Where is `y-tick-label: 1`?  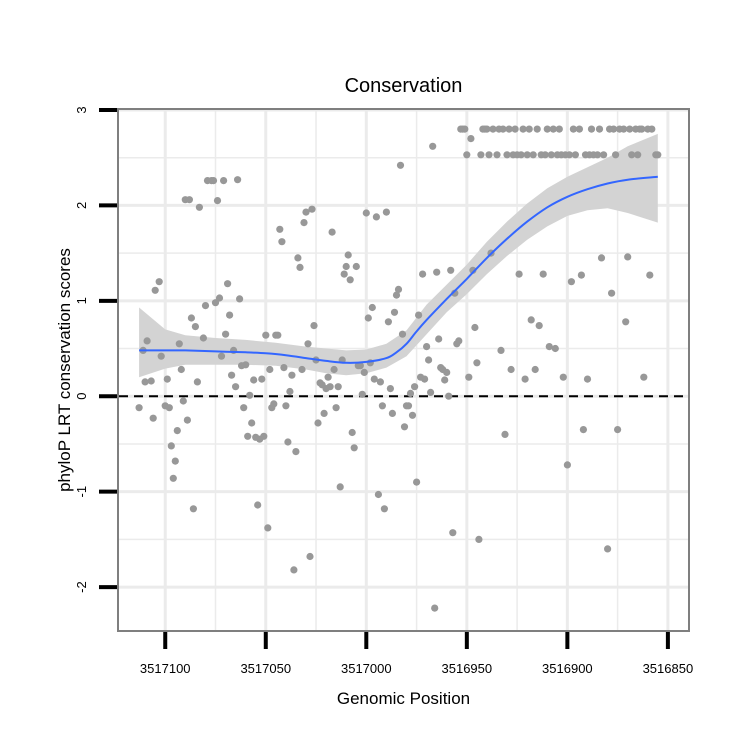 y-tick-label: 1 is located at coordinates (81, 300).